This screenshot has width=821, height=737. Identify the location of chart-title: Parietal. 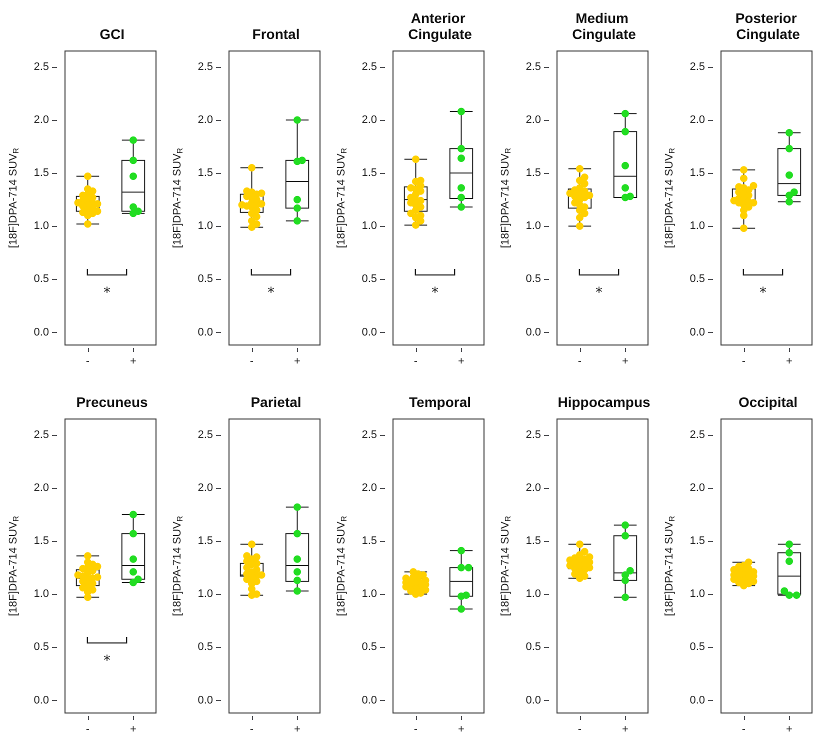
(276, 402).